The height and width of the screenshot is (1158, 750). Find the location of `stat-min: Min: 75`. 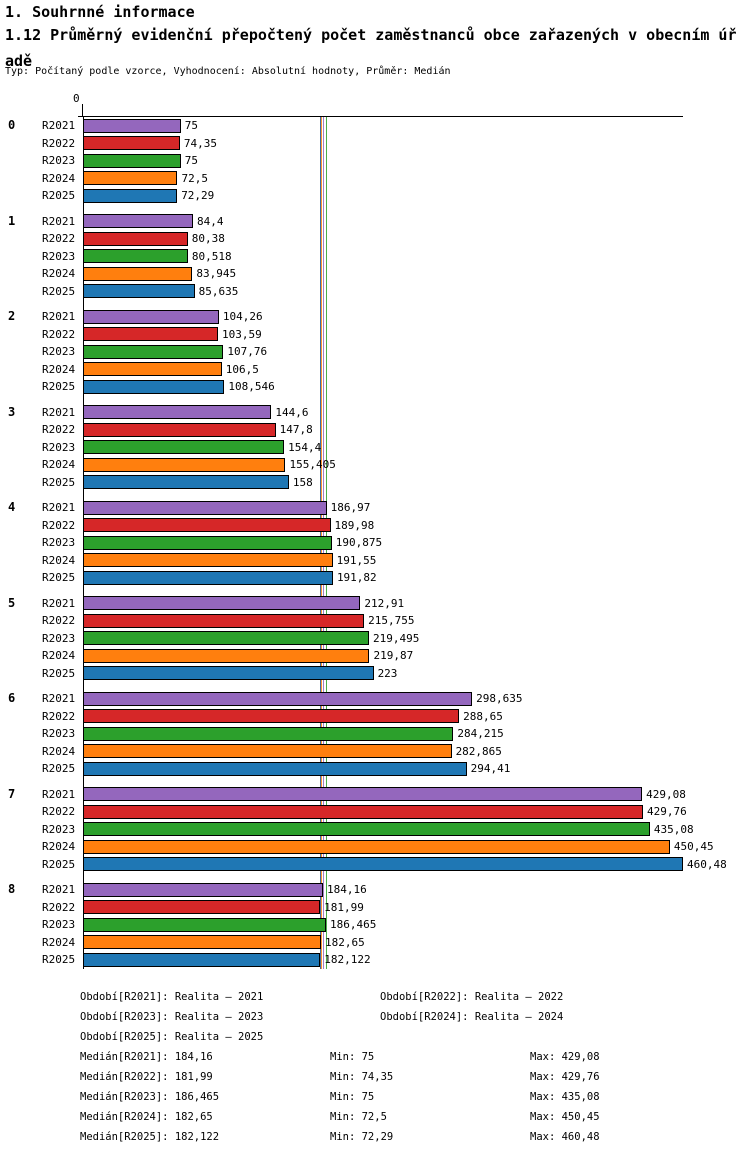

stat-min: Min: 75 is located at coordinates (352, 1057).